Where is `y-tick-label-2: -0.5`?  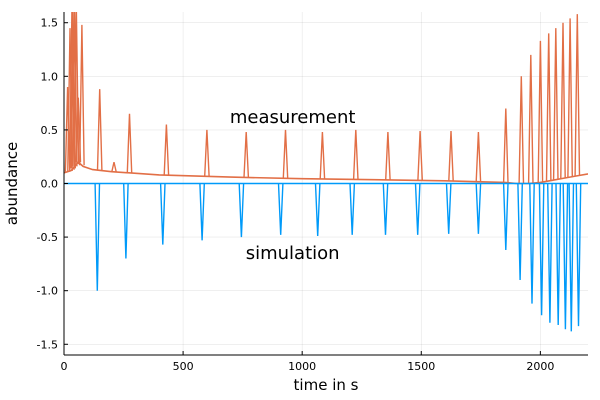 y-tick-label-2: -0.5 is located at coordinates (47, 237).